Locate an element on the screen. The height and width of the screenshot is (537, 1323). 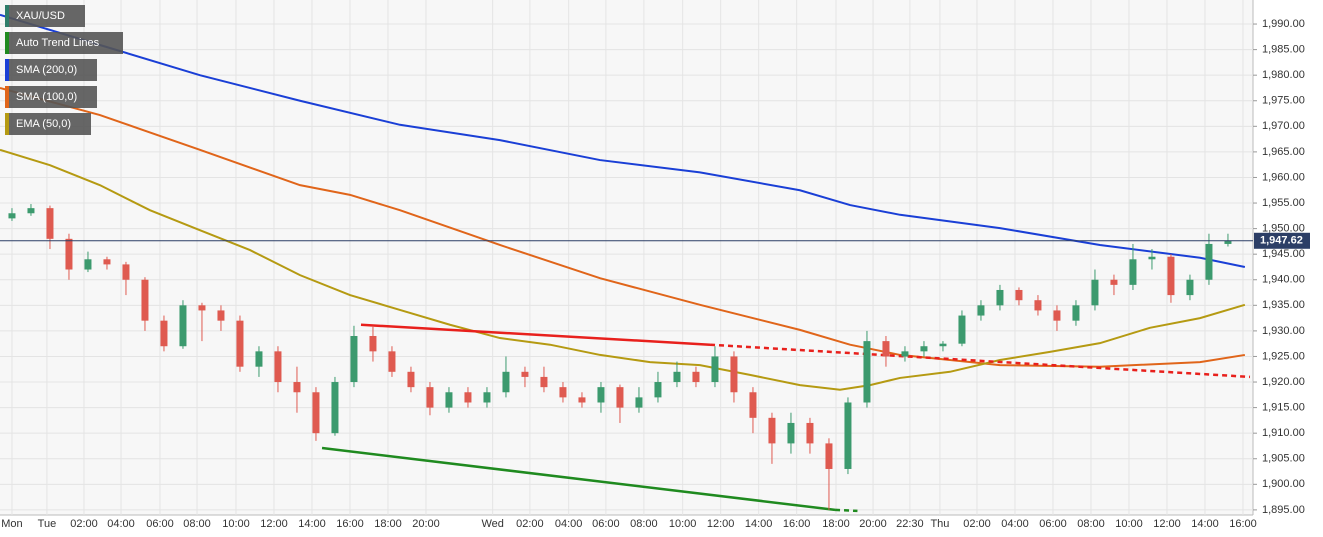
y-tick-label: 1,990.00 is located at coordinates (1283, 24).